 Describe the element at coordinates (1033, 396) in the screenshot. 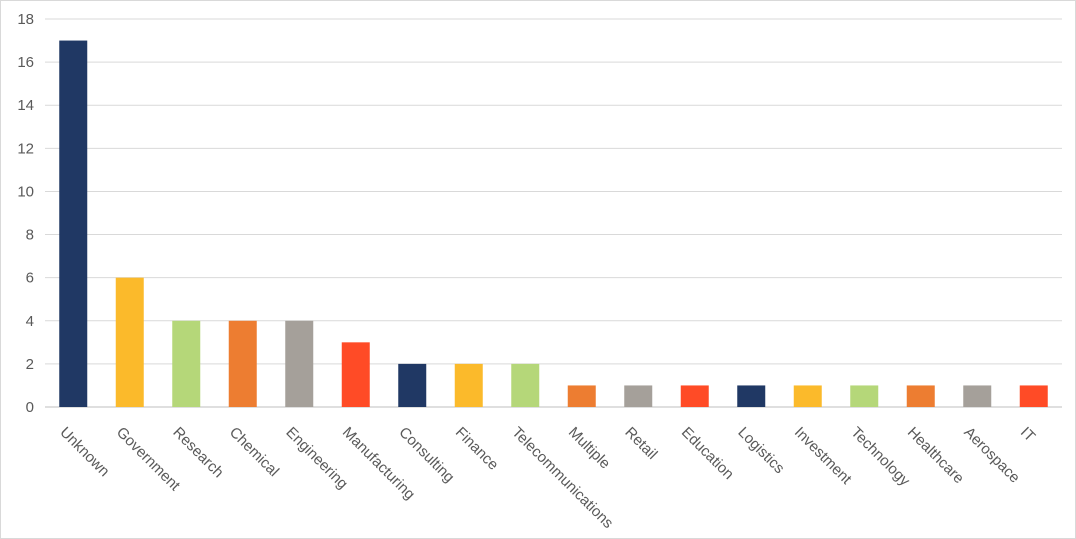

I see `bar-it` at that location.